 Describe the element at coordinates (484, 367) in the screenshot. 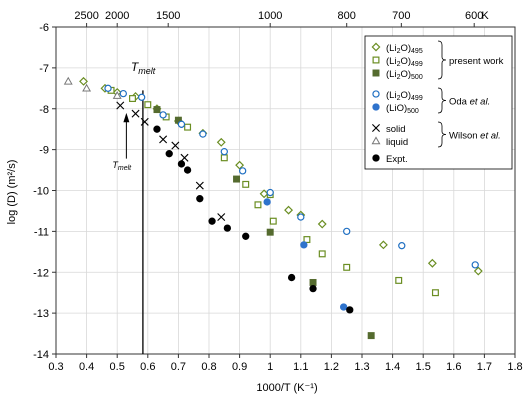

I see `x-tick-label: 1.7` at that location.